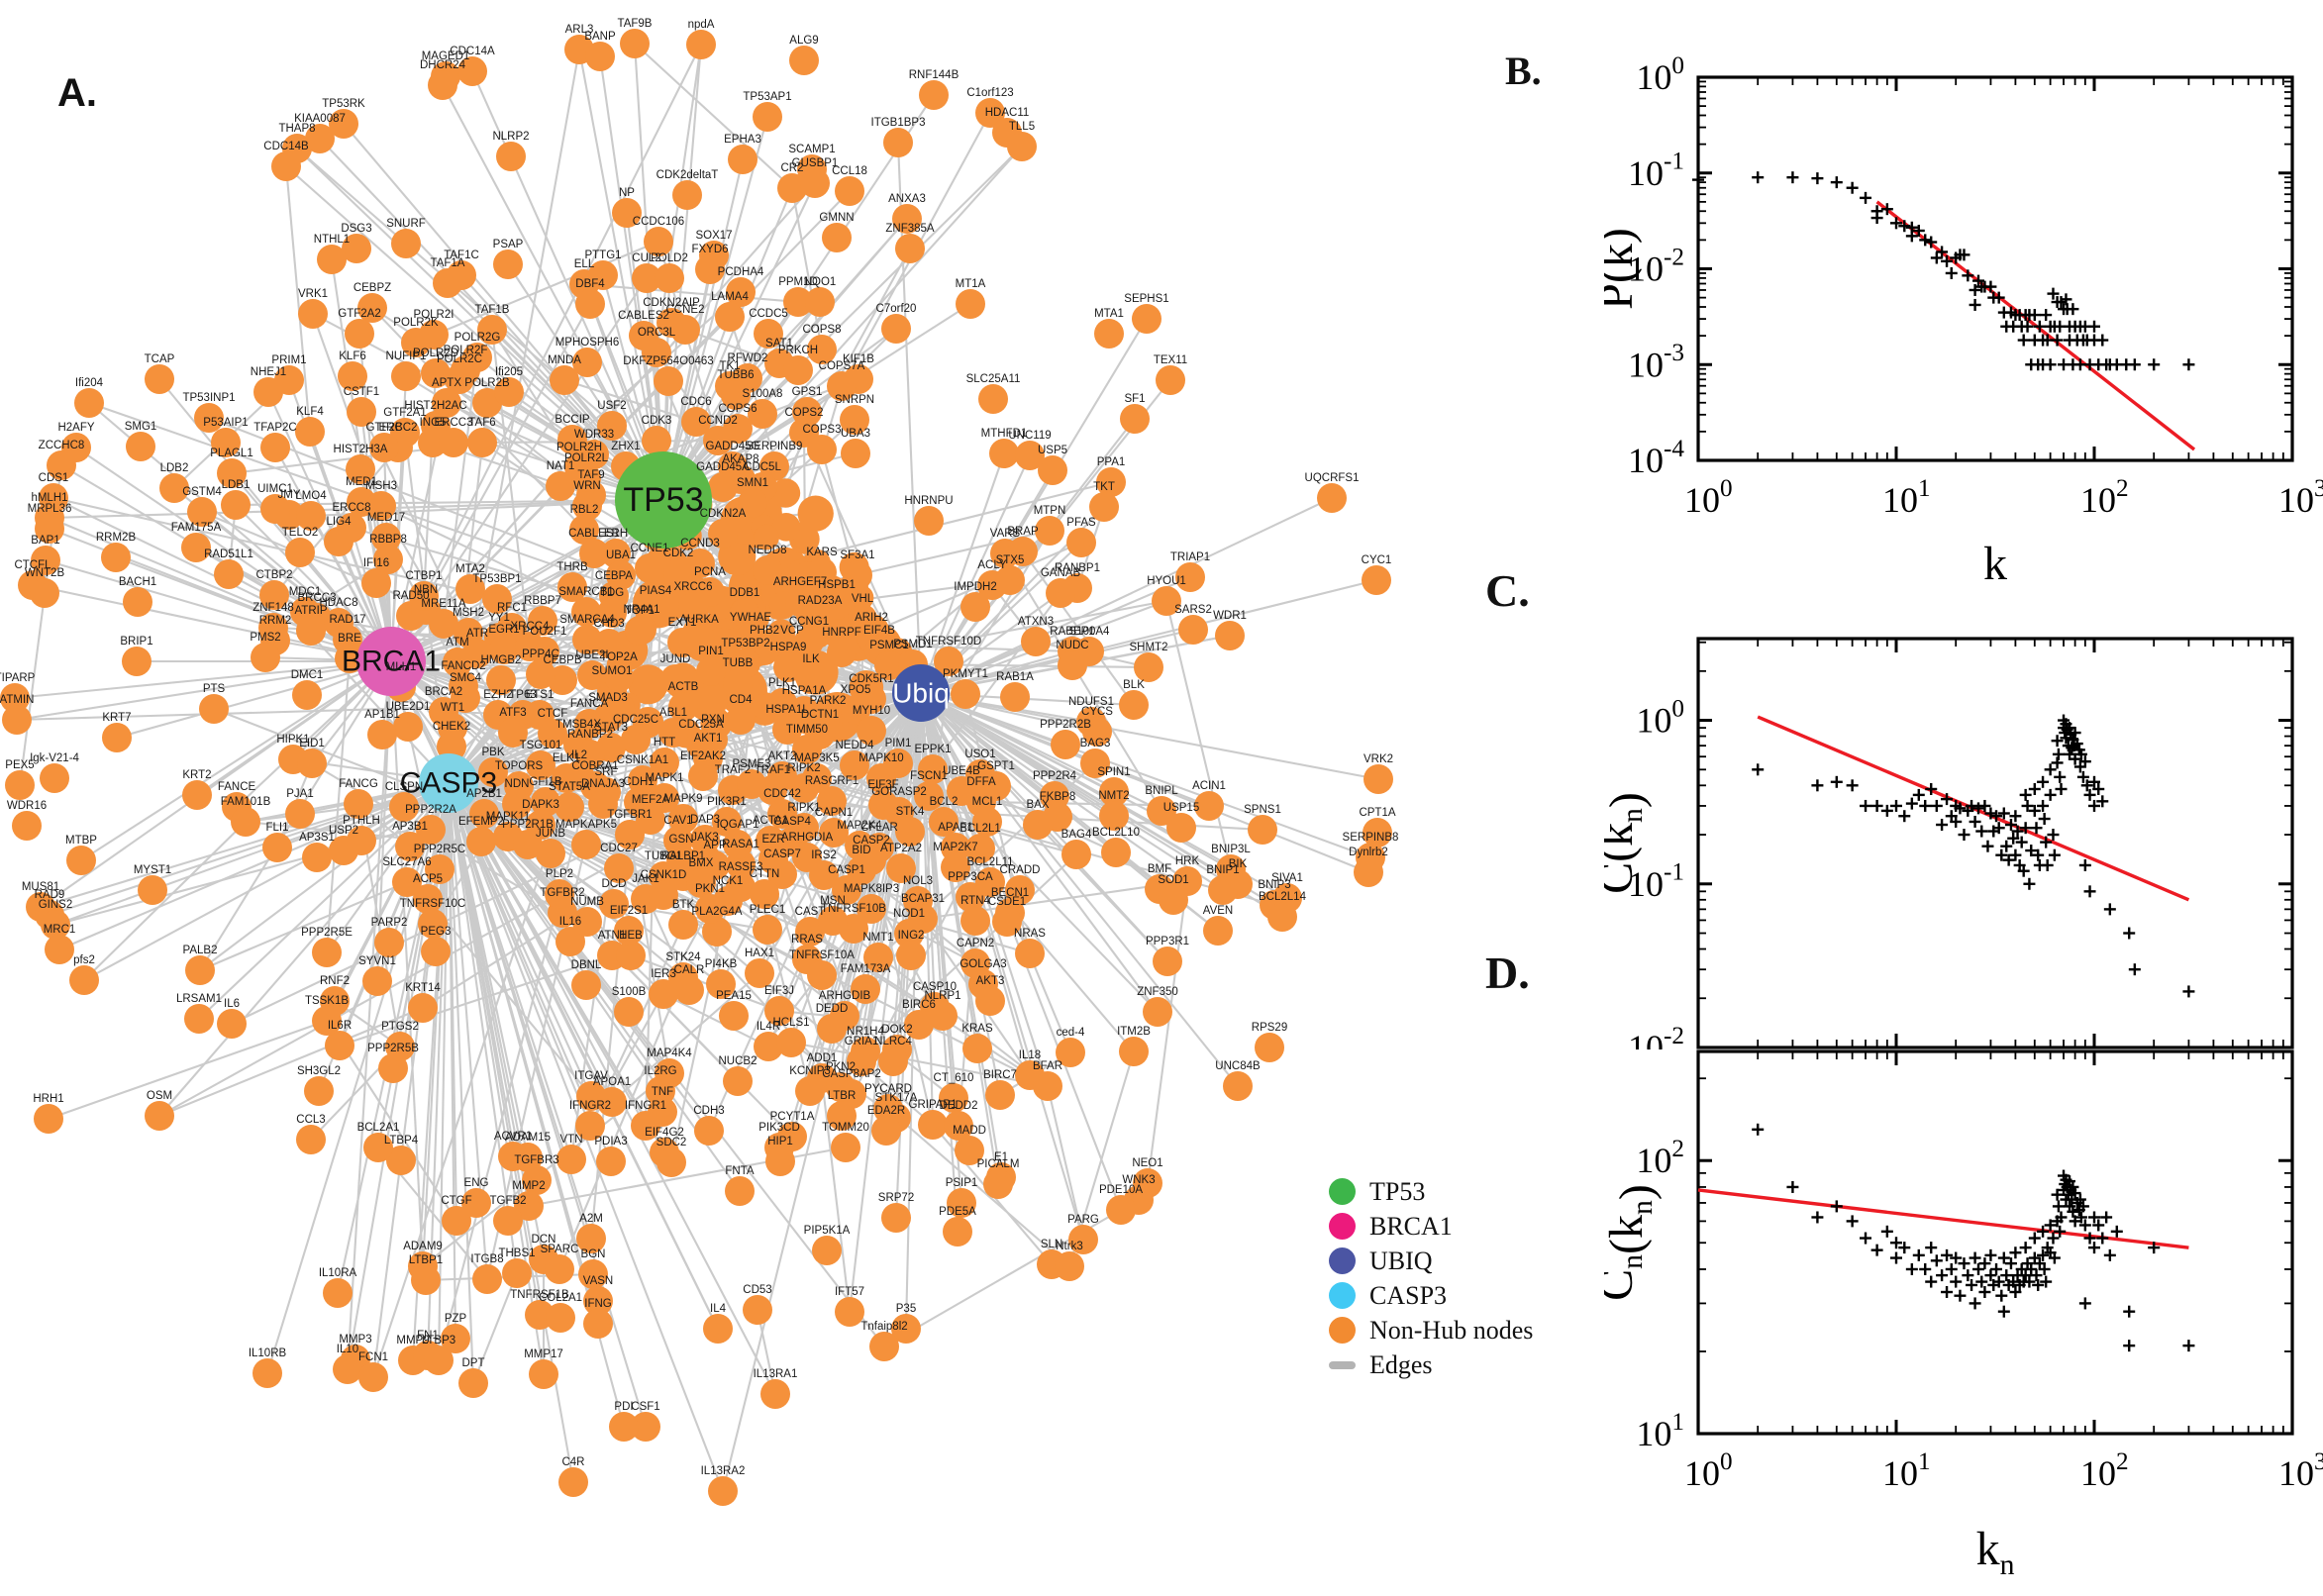 This screenshot has height=1596, width=2323. Describe the element at coordinates (669, 1053) in the screenshot. I see `node-label: MAP4K4` at that location.